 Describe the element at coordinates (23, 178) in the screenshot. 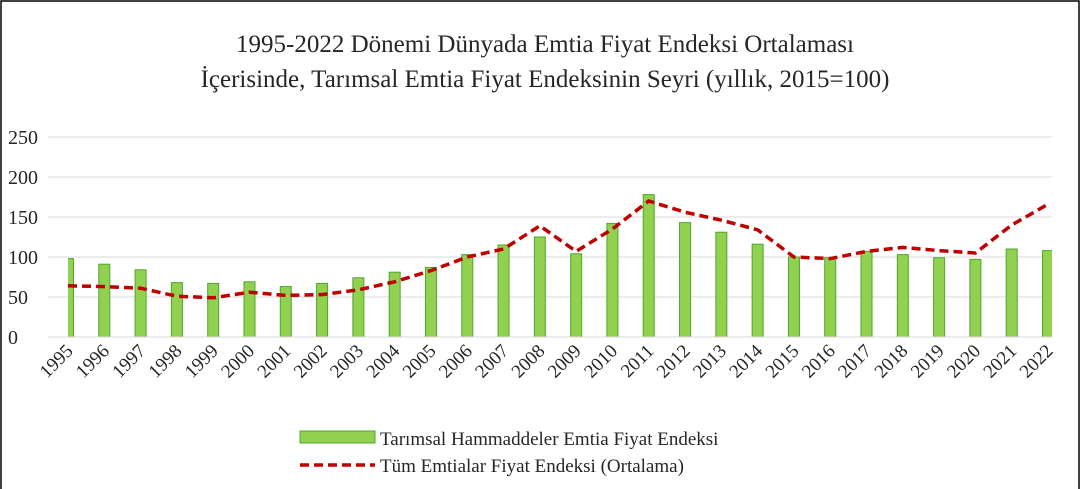

I see `y-tick-label: 200` at that location.